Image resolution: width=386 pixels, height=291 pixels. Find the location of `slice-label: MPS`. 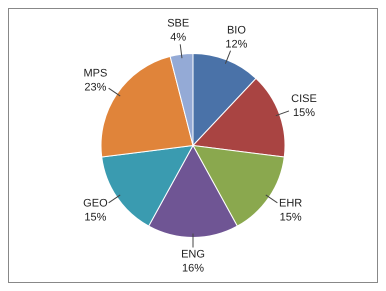

slice-label: MPS is located at coordinates (95, 73).